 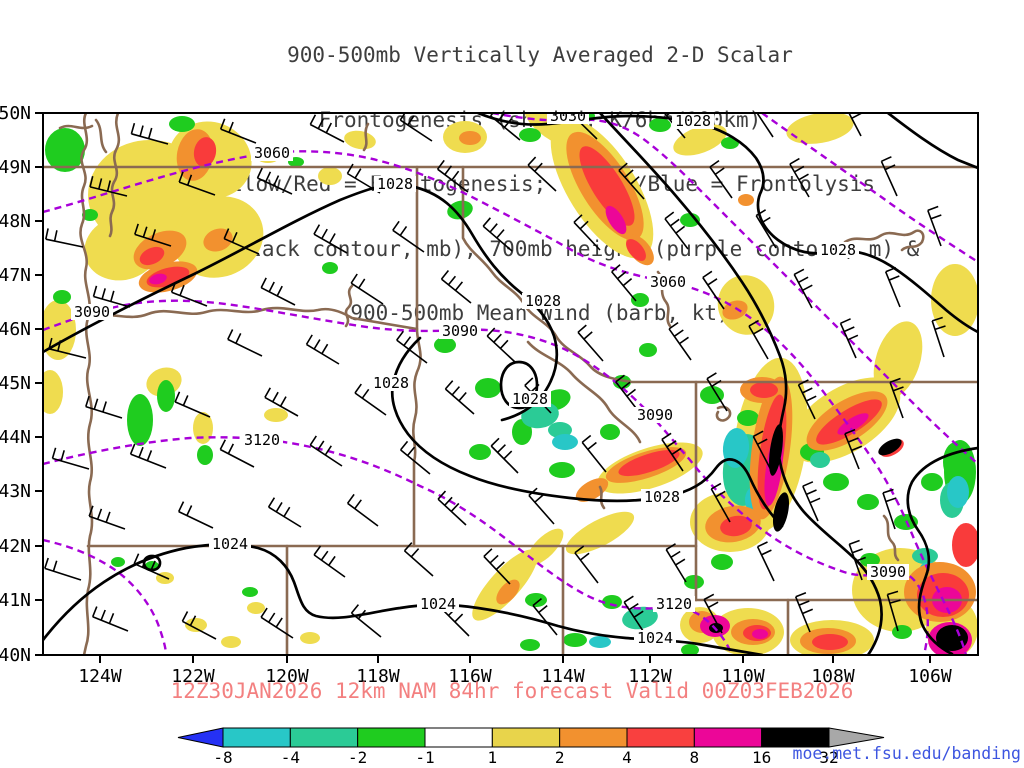 I want to click on lat-tick-label: 41N, so click(x=15, y=600).